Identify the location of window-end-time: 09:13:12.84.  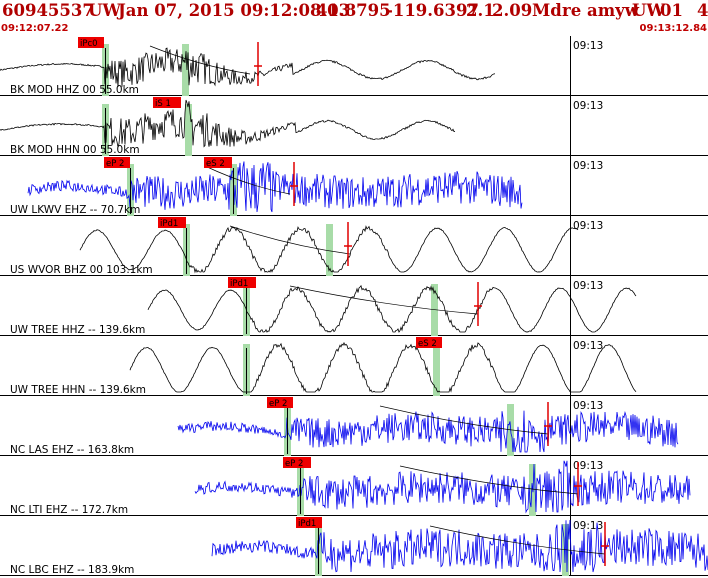
(673, 28).